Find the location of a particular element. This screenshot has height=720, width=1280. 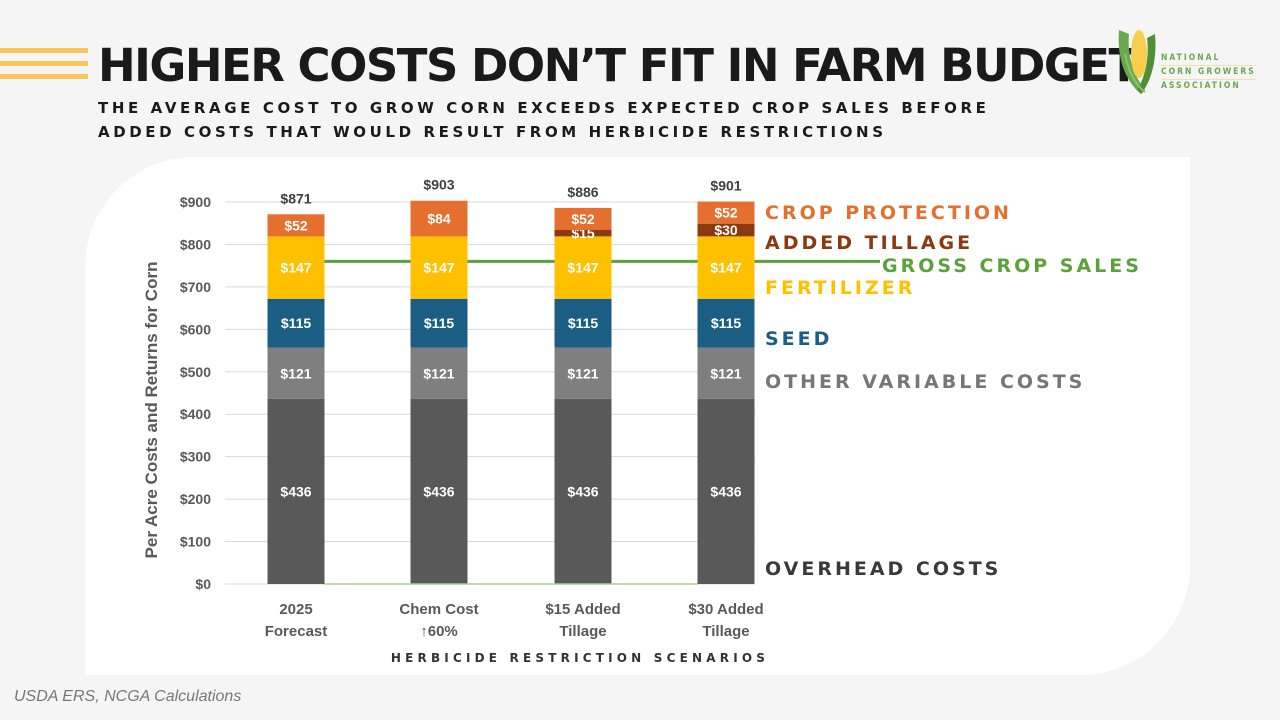

legend-crop-protection: CROP PROTECTION is located at coordinates (888, 213).